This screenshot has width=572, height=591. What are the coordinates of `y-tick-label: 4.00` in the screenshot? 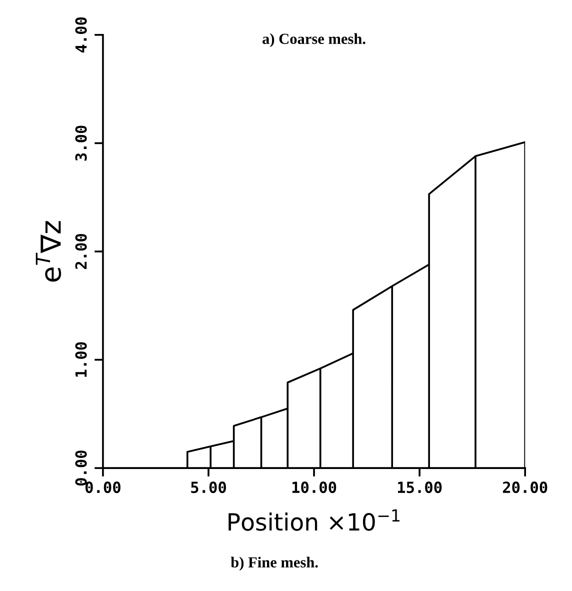 It's located at (81, 35).